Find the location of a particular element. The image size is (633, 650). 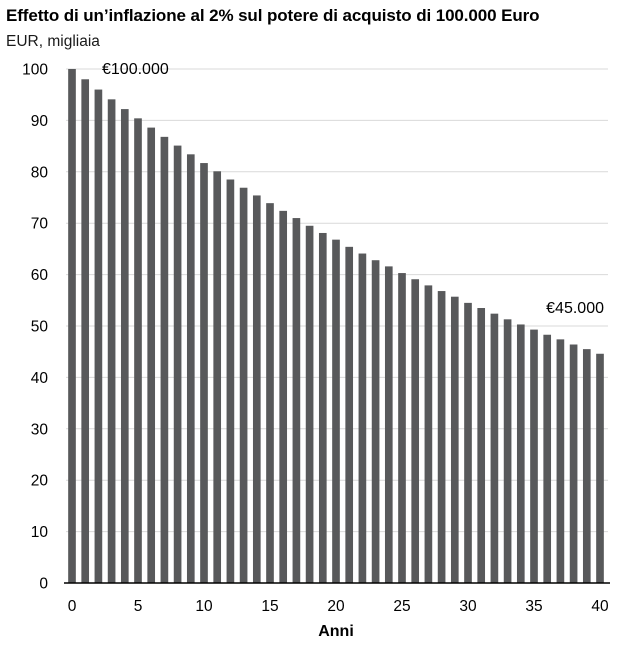

y-tick-label: 30 is located at coordinates (40, 429).